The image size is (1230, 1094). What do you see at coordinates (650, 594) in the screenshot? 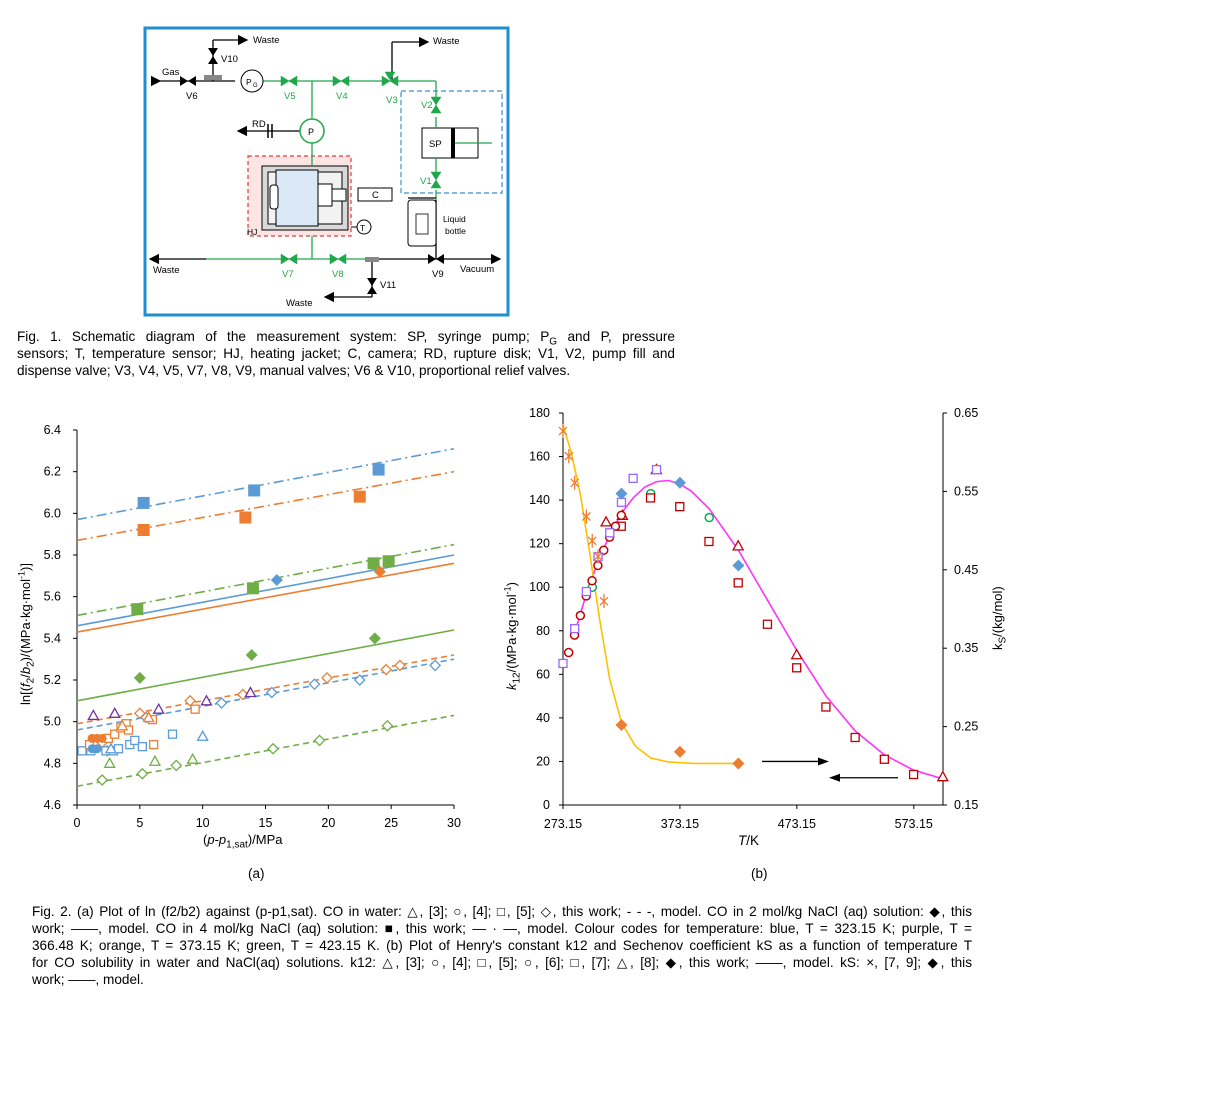
I see `model-curve-kS` at bounding box center [650, 594].